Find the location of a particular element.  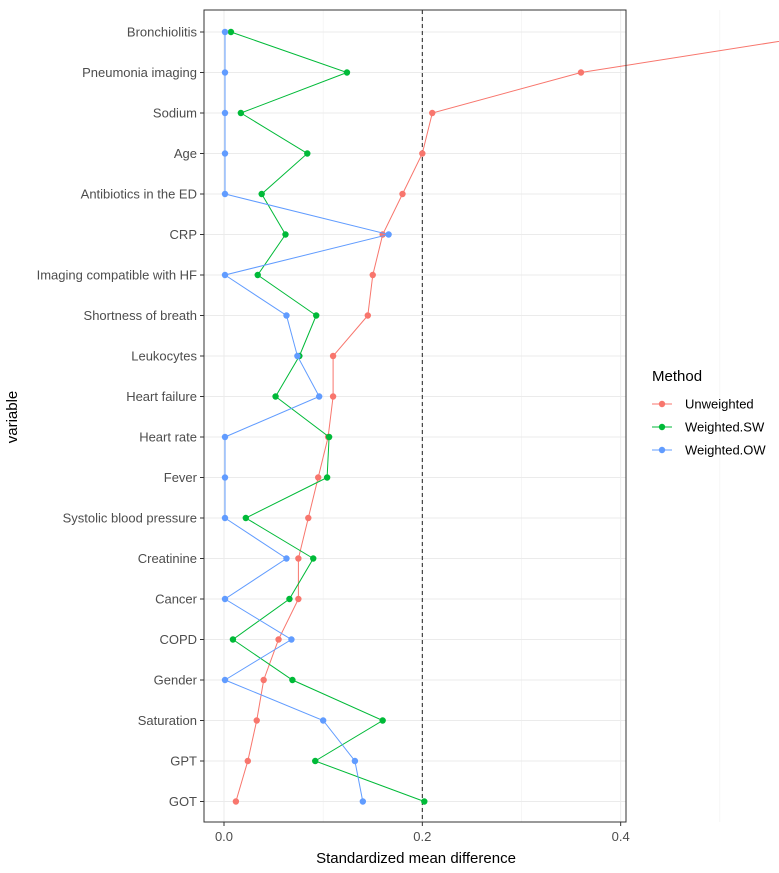

x-tick-label: 0.4 is located at coordinates (621, 836).